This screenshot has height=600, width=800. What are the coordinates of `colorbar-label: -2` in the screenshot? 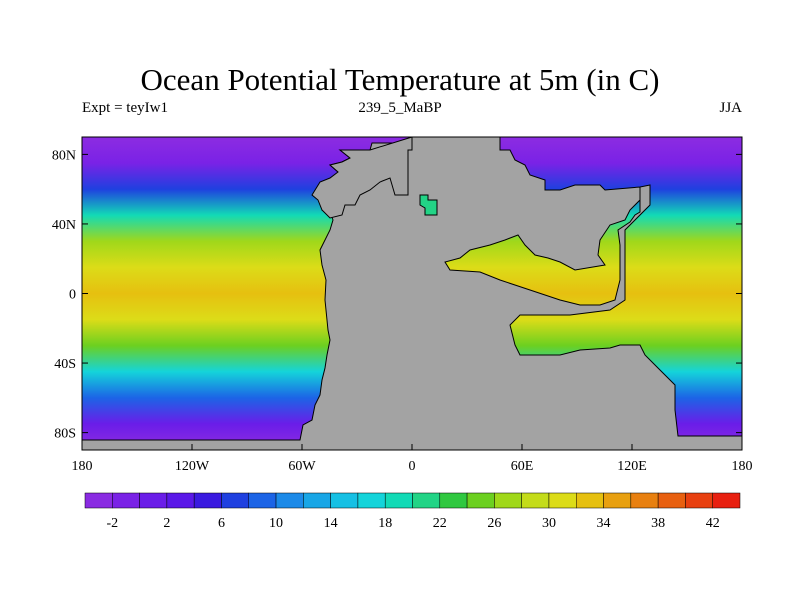 It's located at (112, 523).